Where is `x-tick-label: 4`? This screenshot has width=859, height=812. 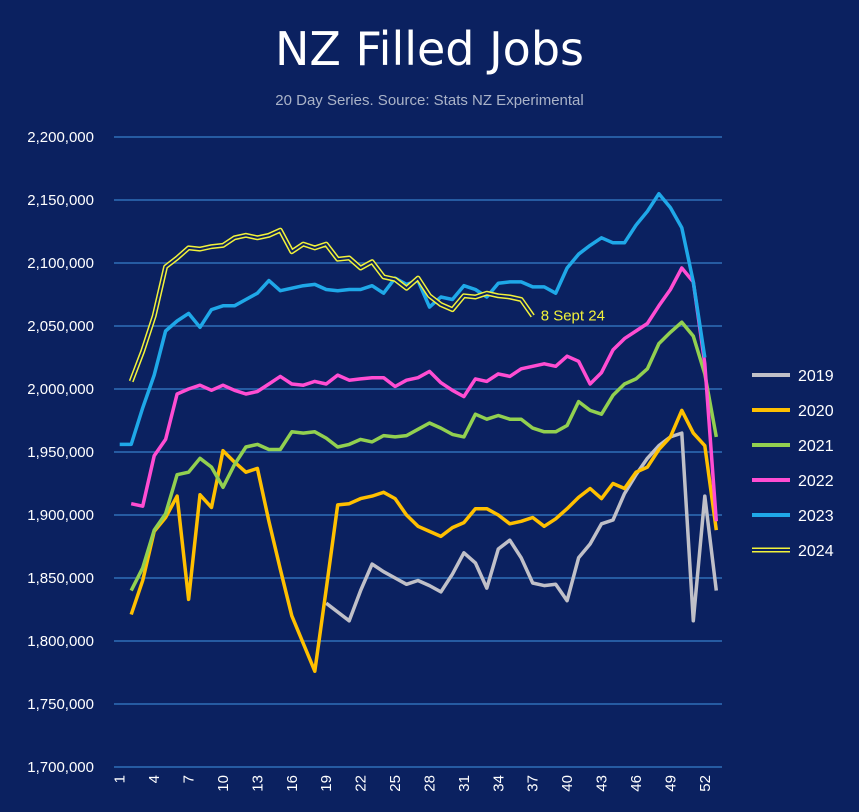
x-tick-label: 4 is located at coordinates (154, 779).